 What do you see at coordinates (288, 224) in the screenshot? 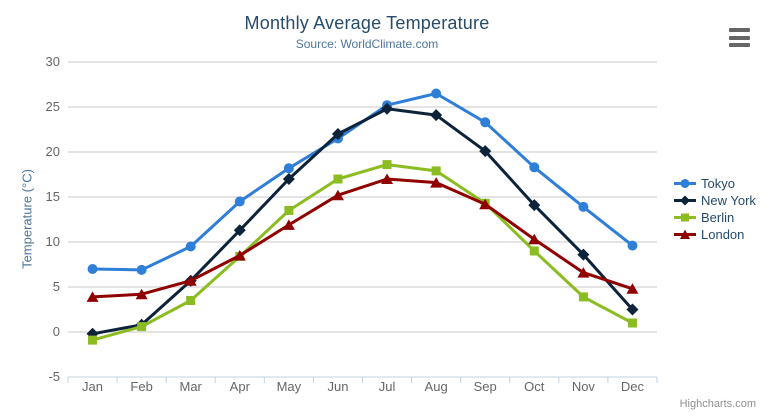
I see `data-point-london-may` at bounding box center [288, 224].